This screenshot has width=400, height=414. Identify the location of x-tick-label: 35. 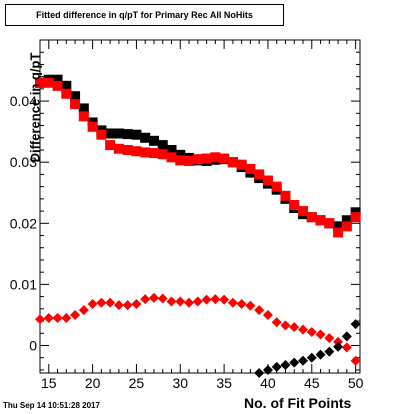
(224, 383).